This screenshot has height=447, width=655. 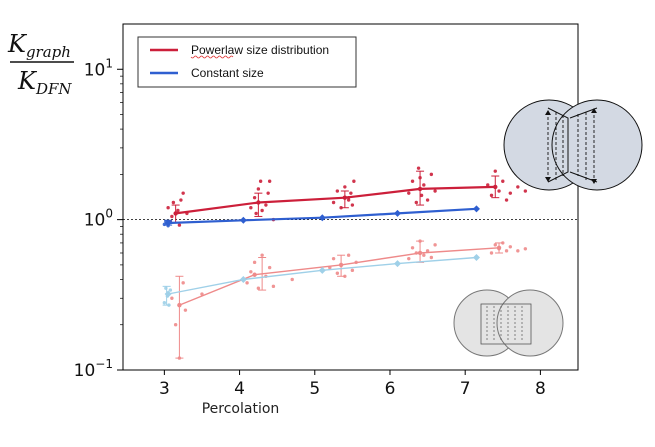 I want to click on y-tick-label-0: 10⁰, so click(x=98, y=219).